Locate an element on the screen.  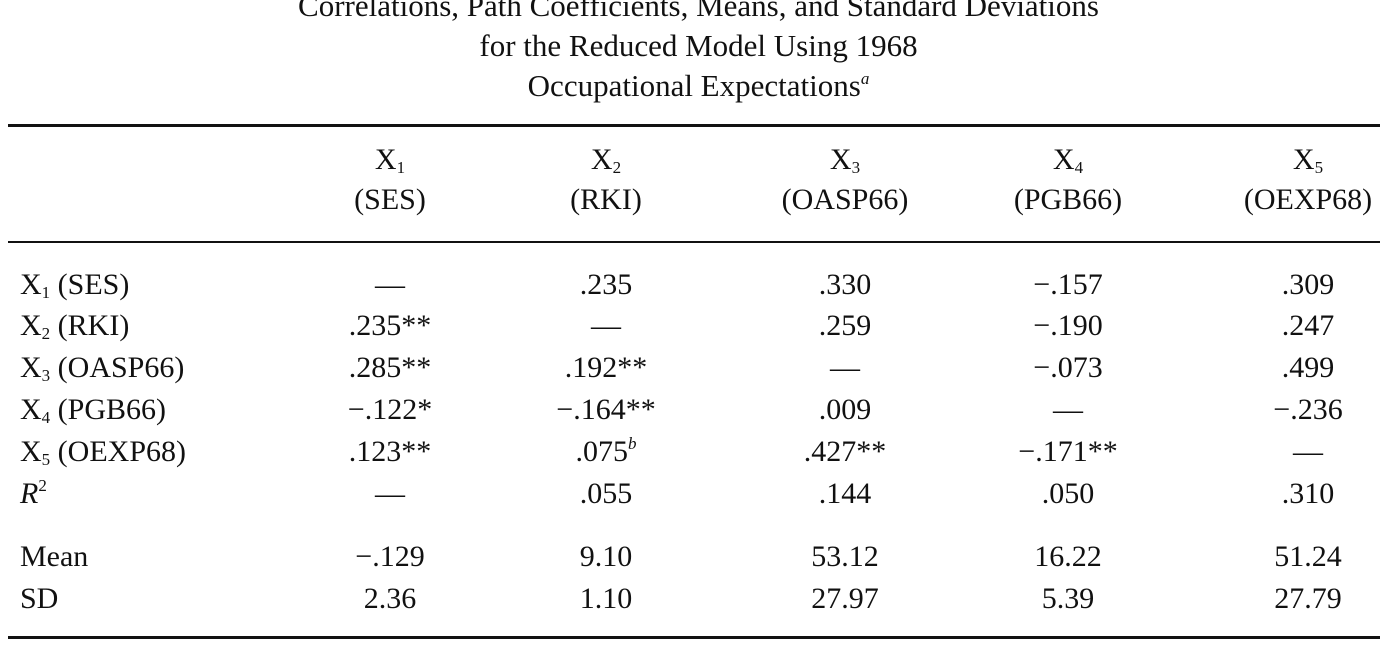
row-abbr: (OEXP68) is located at coordinates (121, 451).